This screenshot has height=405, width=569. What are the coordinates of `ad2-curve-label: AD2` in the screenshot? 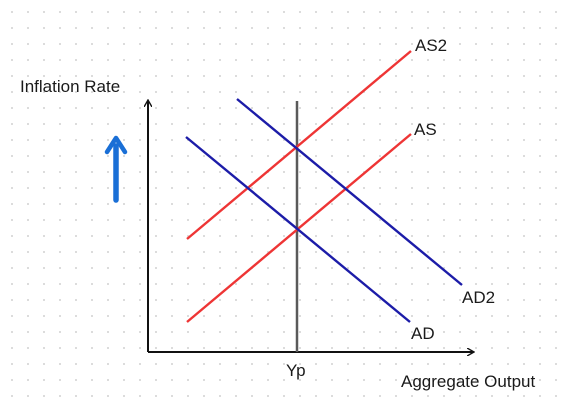 It's located at (479, 297).